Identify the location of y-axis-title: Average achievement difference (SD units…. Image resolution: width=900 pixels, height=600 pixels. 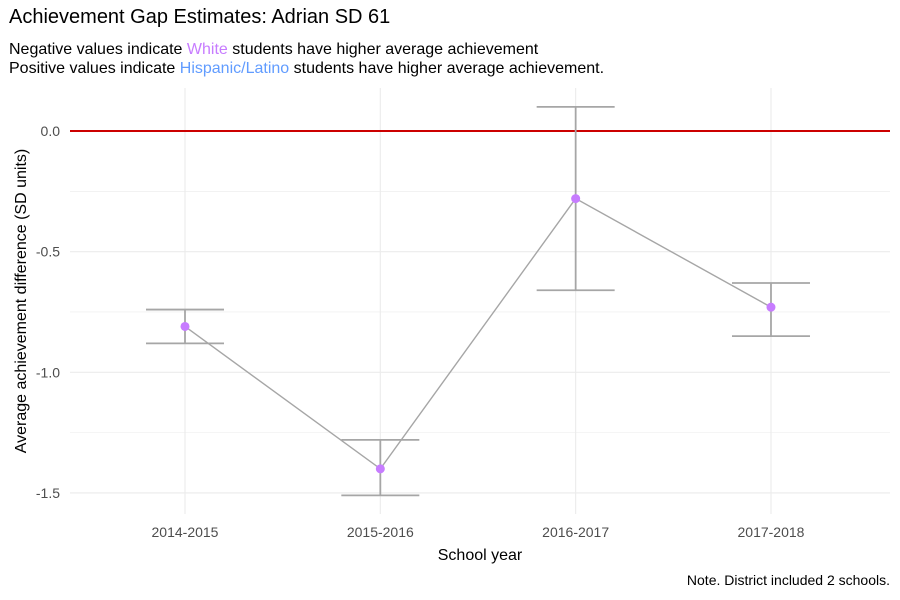
(21, 301).